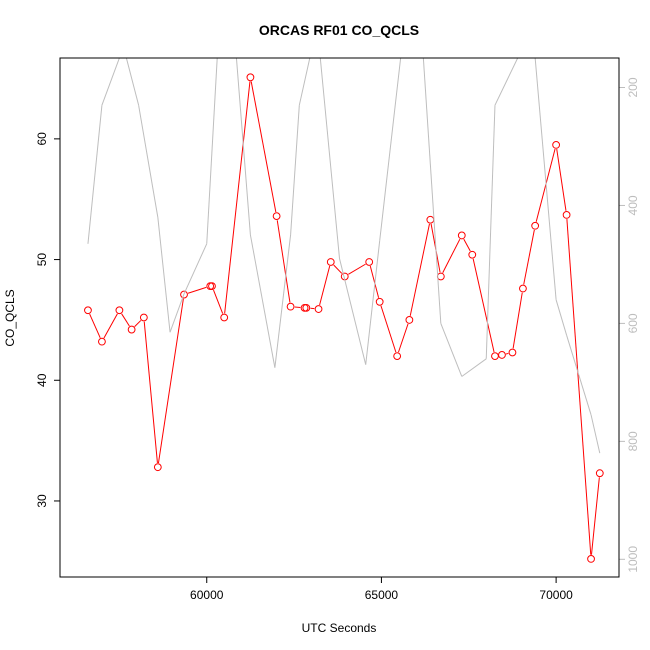 Image resolution: width=650 pixels, height=650 pixels. Describe the element at coordinates (633, 323) in the screenshot. I see `right-y-tick-label: 600` at that location.